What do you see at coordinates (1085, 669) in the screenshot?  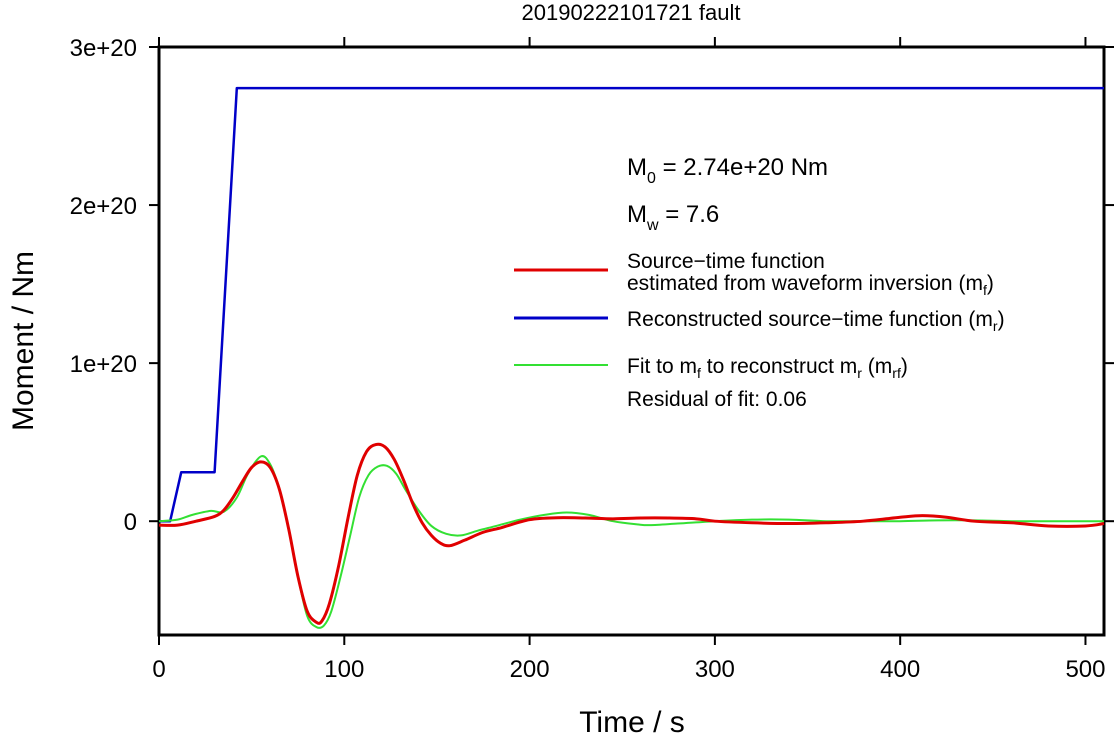 I see `x-tick-label: 500` at bounding box center [1085, 669].